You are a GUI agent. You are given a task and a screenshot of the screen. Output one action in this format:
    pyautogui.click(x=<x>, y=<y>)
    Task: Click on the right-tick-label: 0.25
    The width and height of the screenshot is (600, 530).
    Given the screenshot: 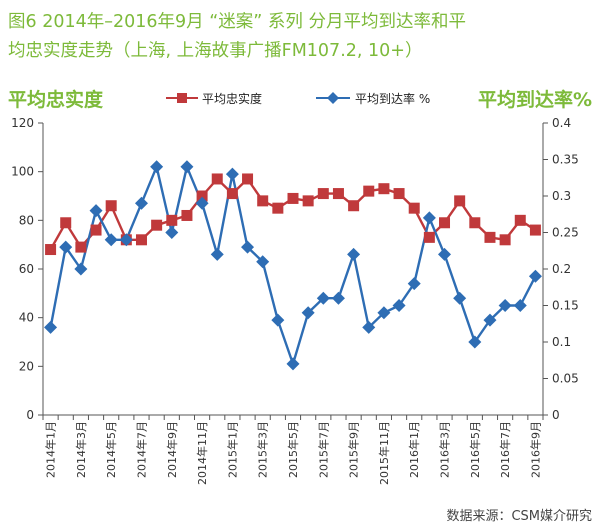 What is the action you would take?
    pyautogui.click(x=565, y=233)
    